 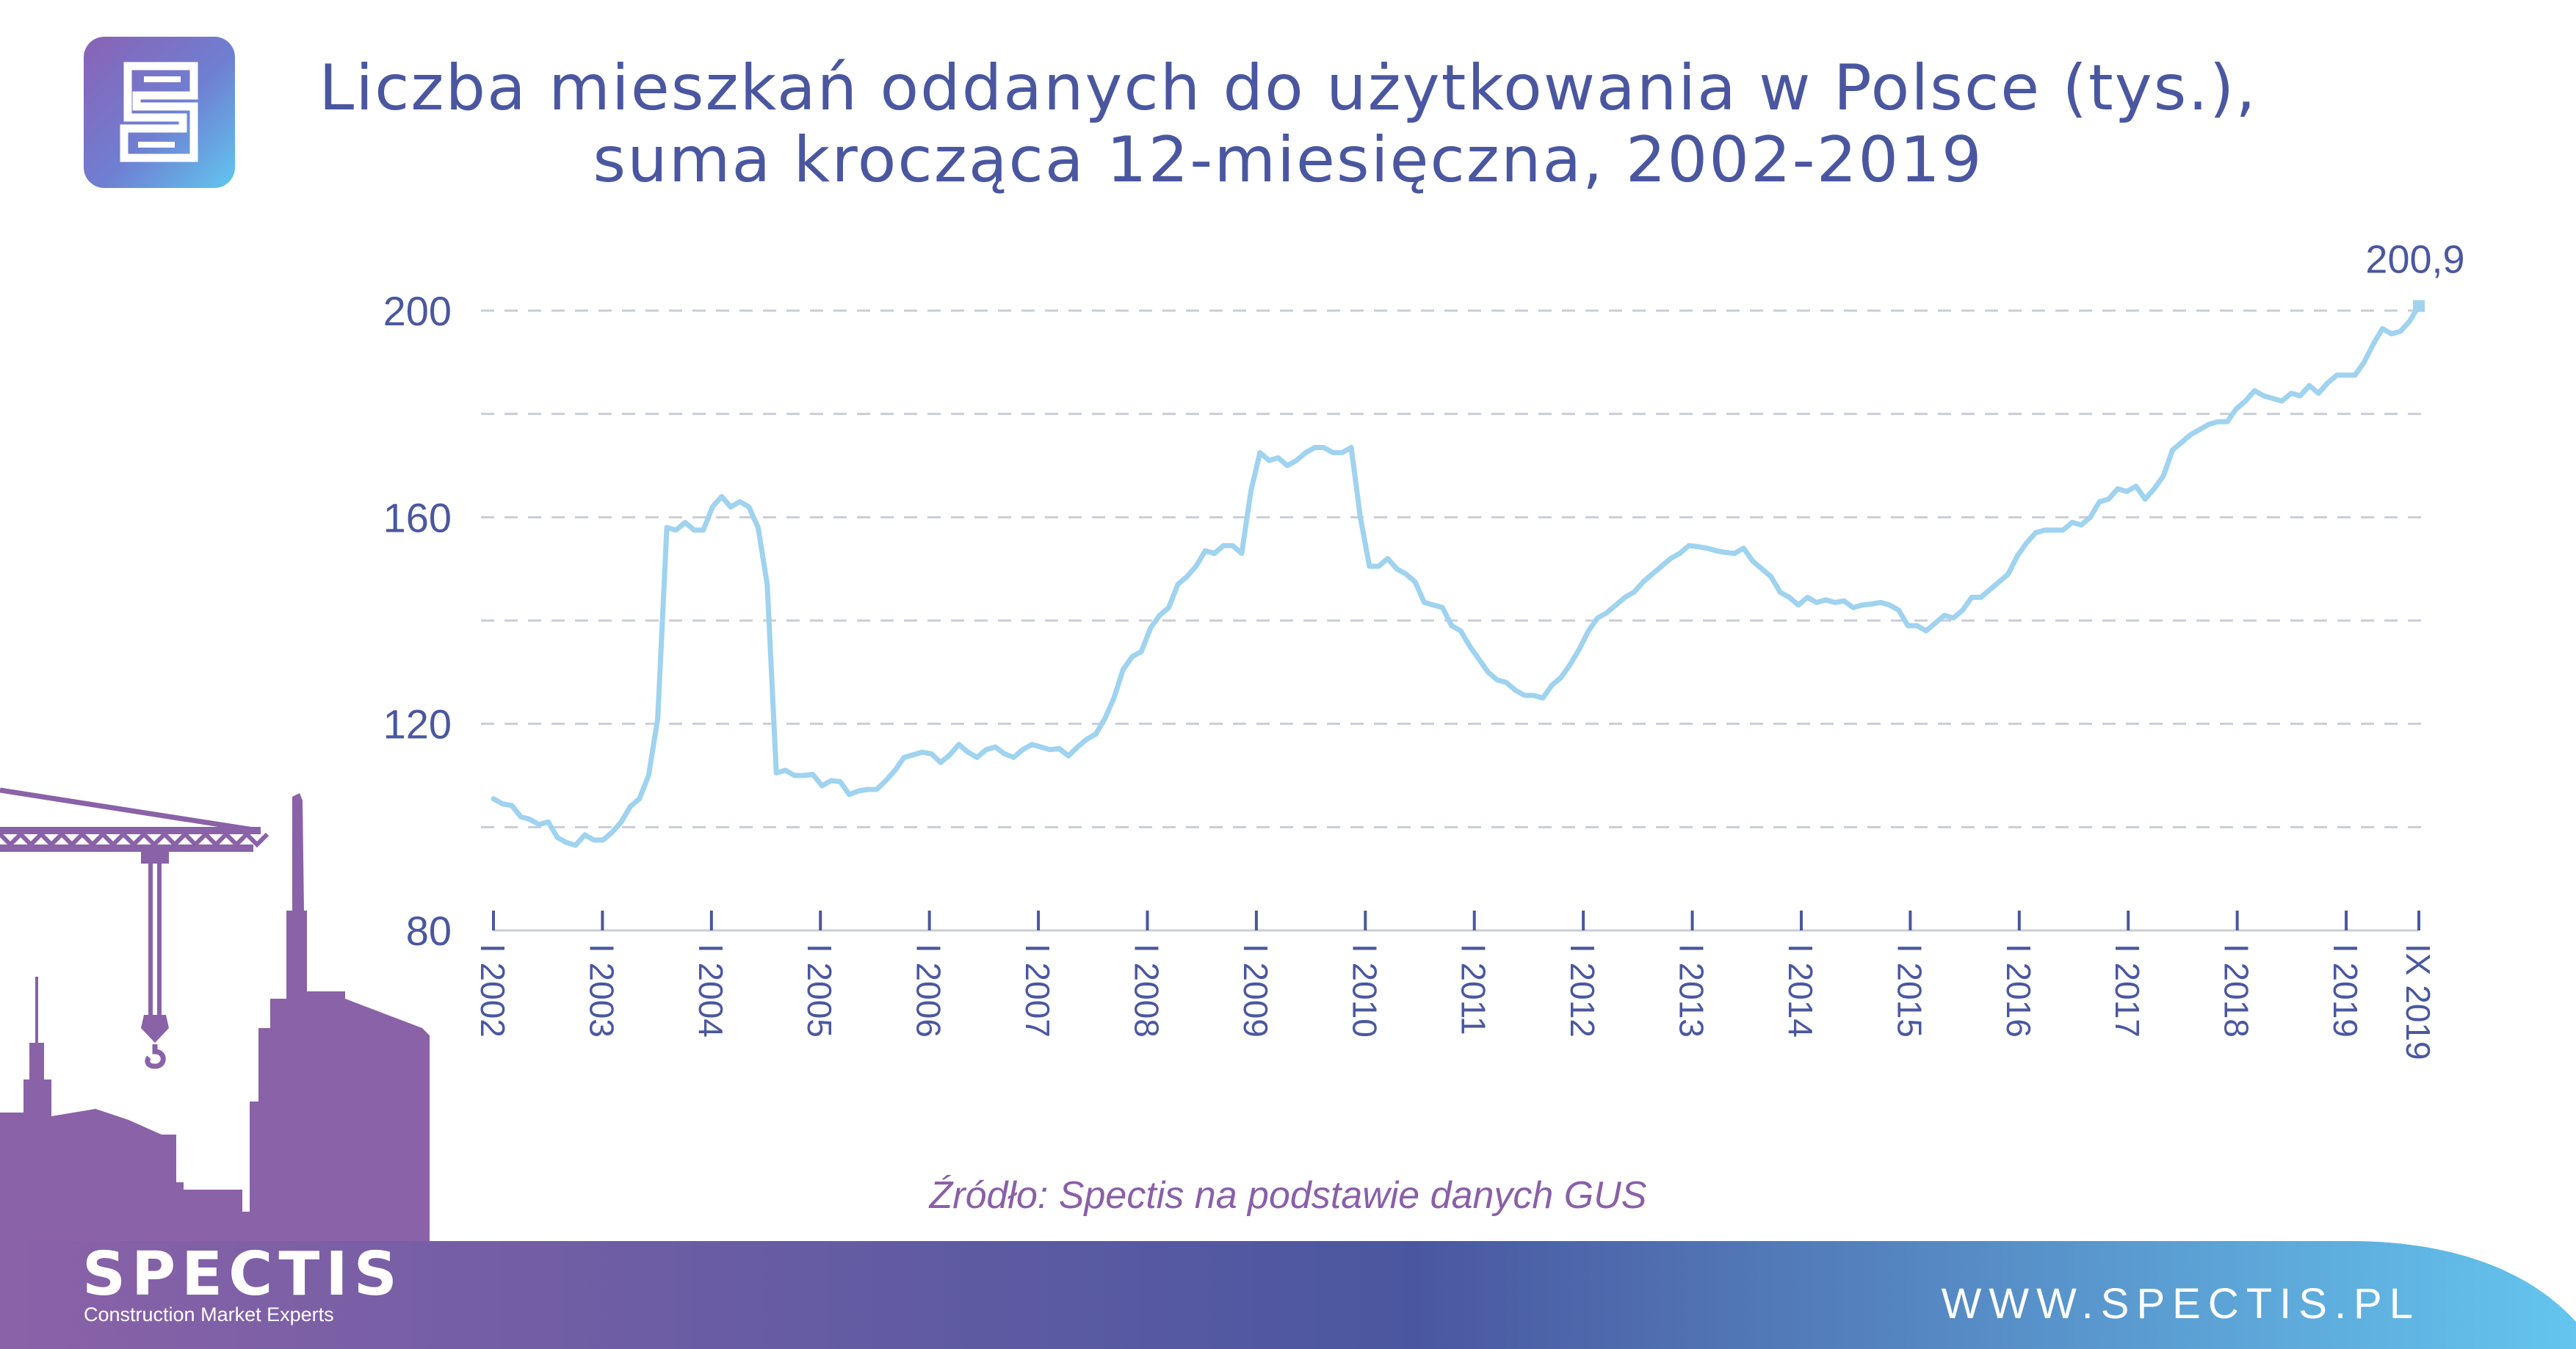 I want to click on x-tick-label: I 2003, so click(x=601, y=991).